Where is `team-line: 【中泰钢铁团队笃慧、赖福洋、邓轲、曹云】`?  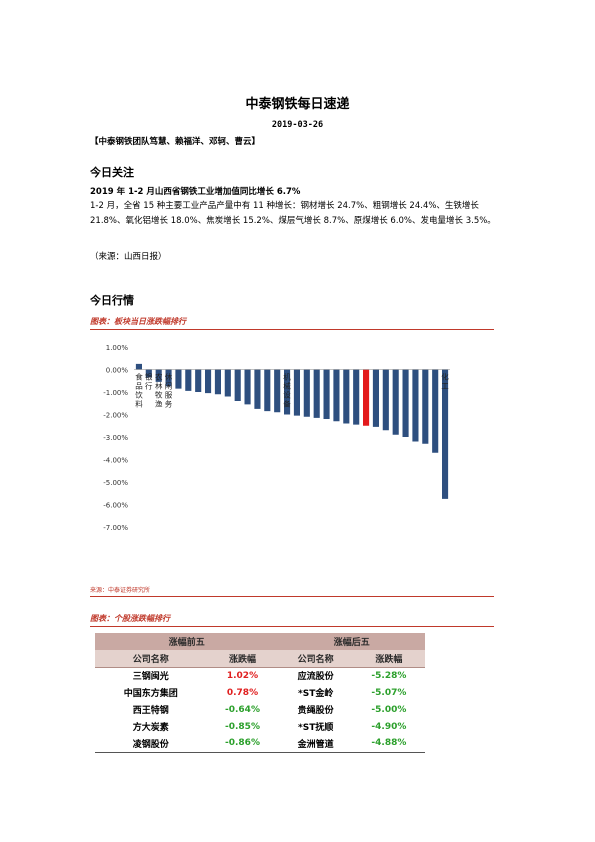 team-line: 【中泰钢铁团队笃慧、赖福洋、邓轲、曹云】 is located at coordinates (175, 142).